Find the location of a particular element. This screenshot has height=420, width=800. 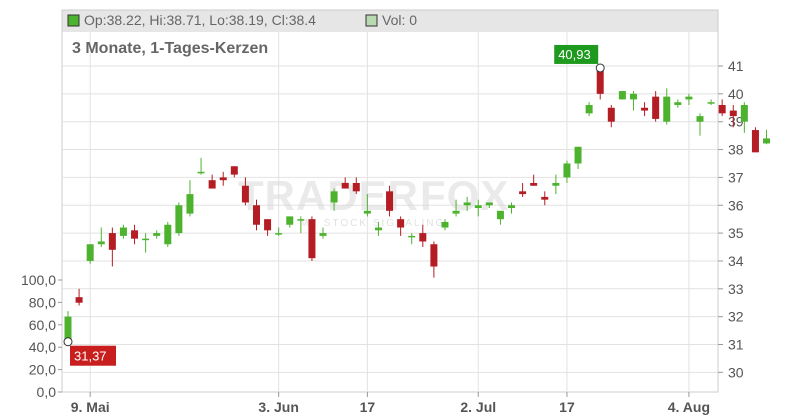

date-tick-label: 17 is located at coordinates (567, 407).